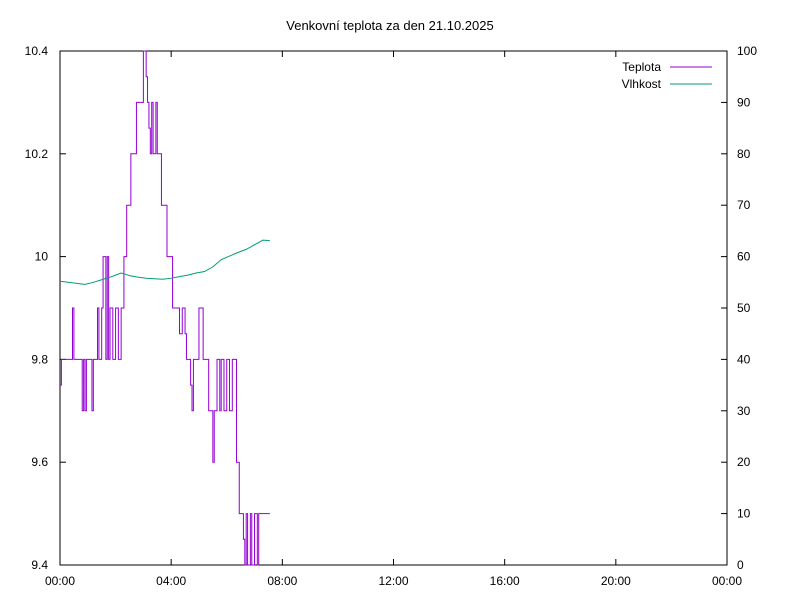  What do you see at coordinates (37, 51) in the screenshot?
I see `y-left-tick-label: 10.4` at bounding box center [37, 51].